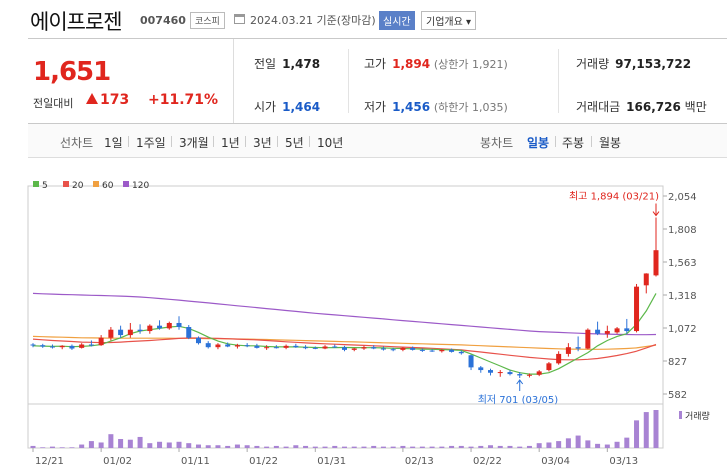 This screenshot has width=727, height=474. What do you see at coordinates (470, 107) in the screenshot?
I see `lower-limit: (하한가 1,035)` at bounding box center [470, 107].